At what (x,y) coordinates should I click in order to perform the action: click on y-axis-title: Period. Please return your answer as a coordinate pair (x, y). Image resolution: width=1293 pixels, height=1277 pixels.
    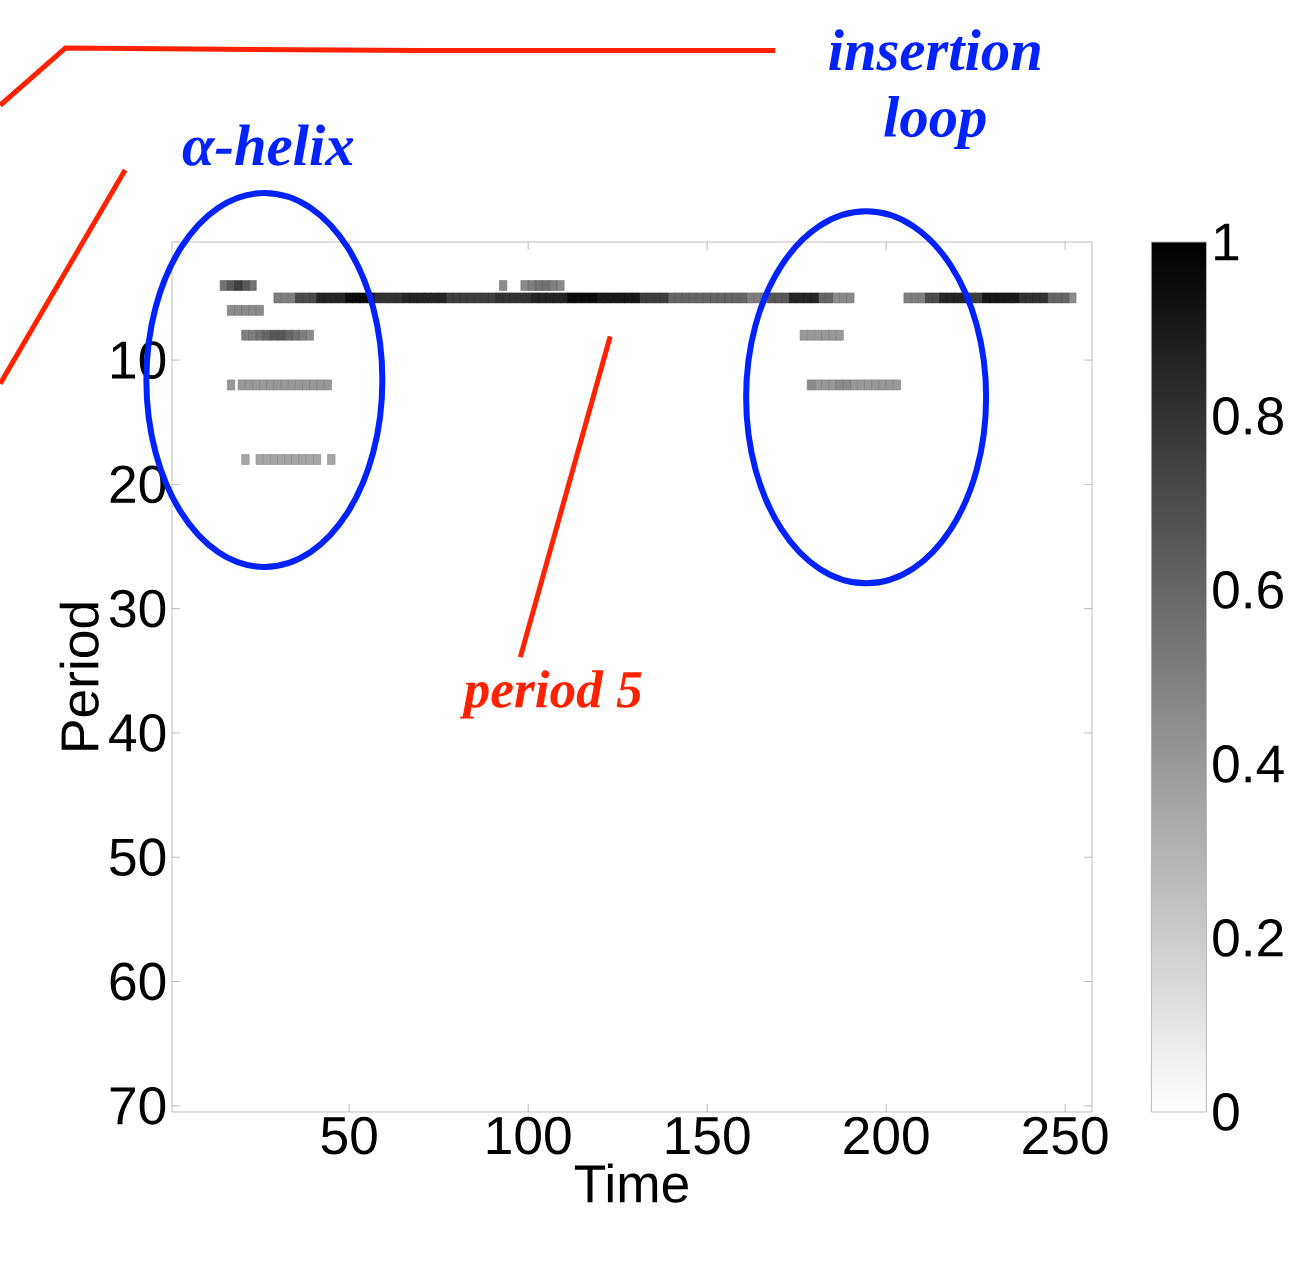
    Looking at the image, I should click on (79, 676).